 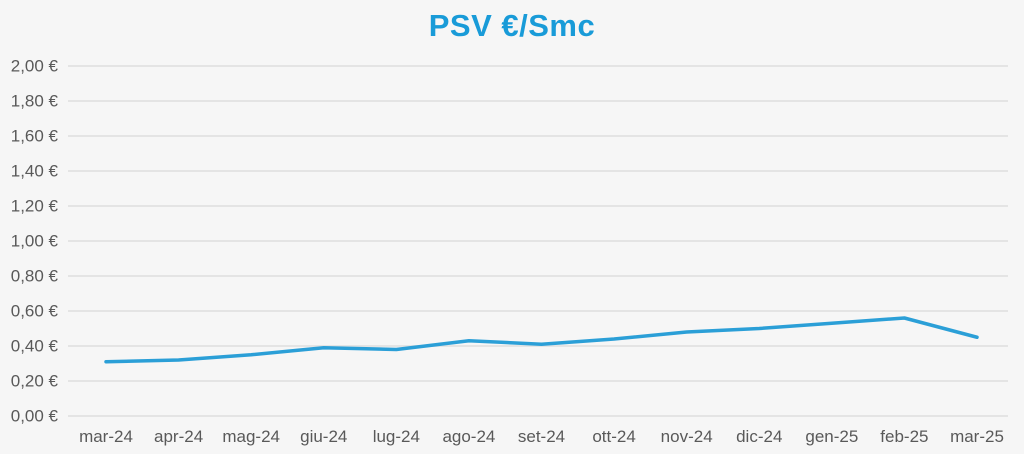 What do you see at coordinates (832, 436) in the screenshot?
I see `x-axis-tick-label: gen-25` at bounding box center [832, 436].